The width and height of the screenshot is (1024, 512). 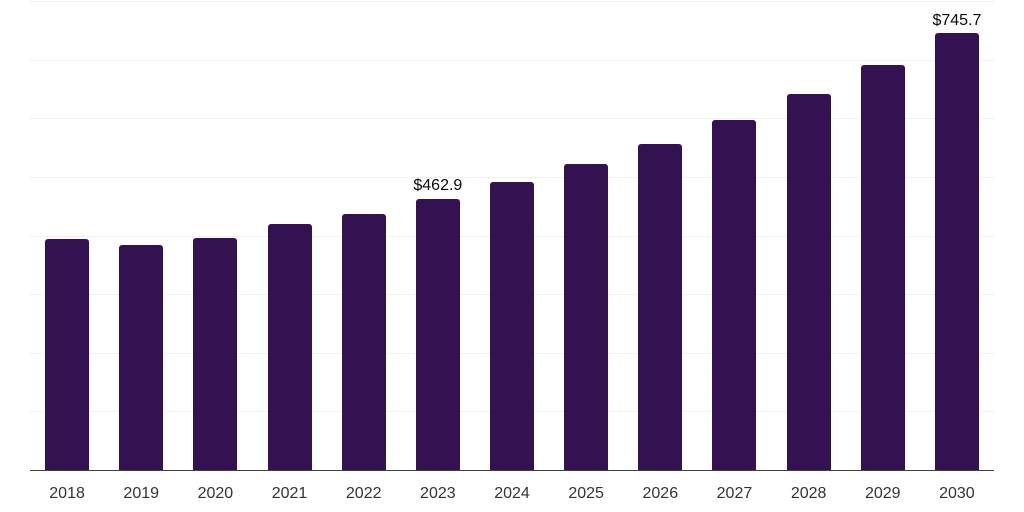 What do you see at coordinates (957, 493) in the screenshot?
I see `x-axis-label-2030: 2030` at bounding box center [957, 493].